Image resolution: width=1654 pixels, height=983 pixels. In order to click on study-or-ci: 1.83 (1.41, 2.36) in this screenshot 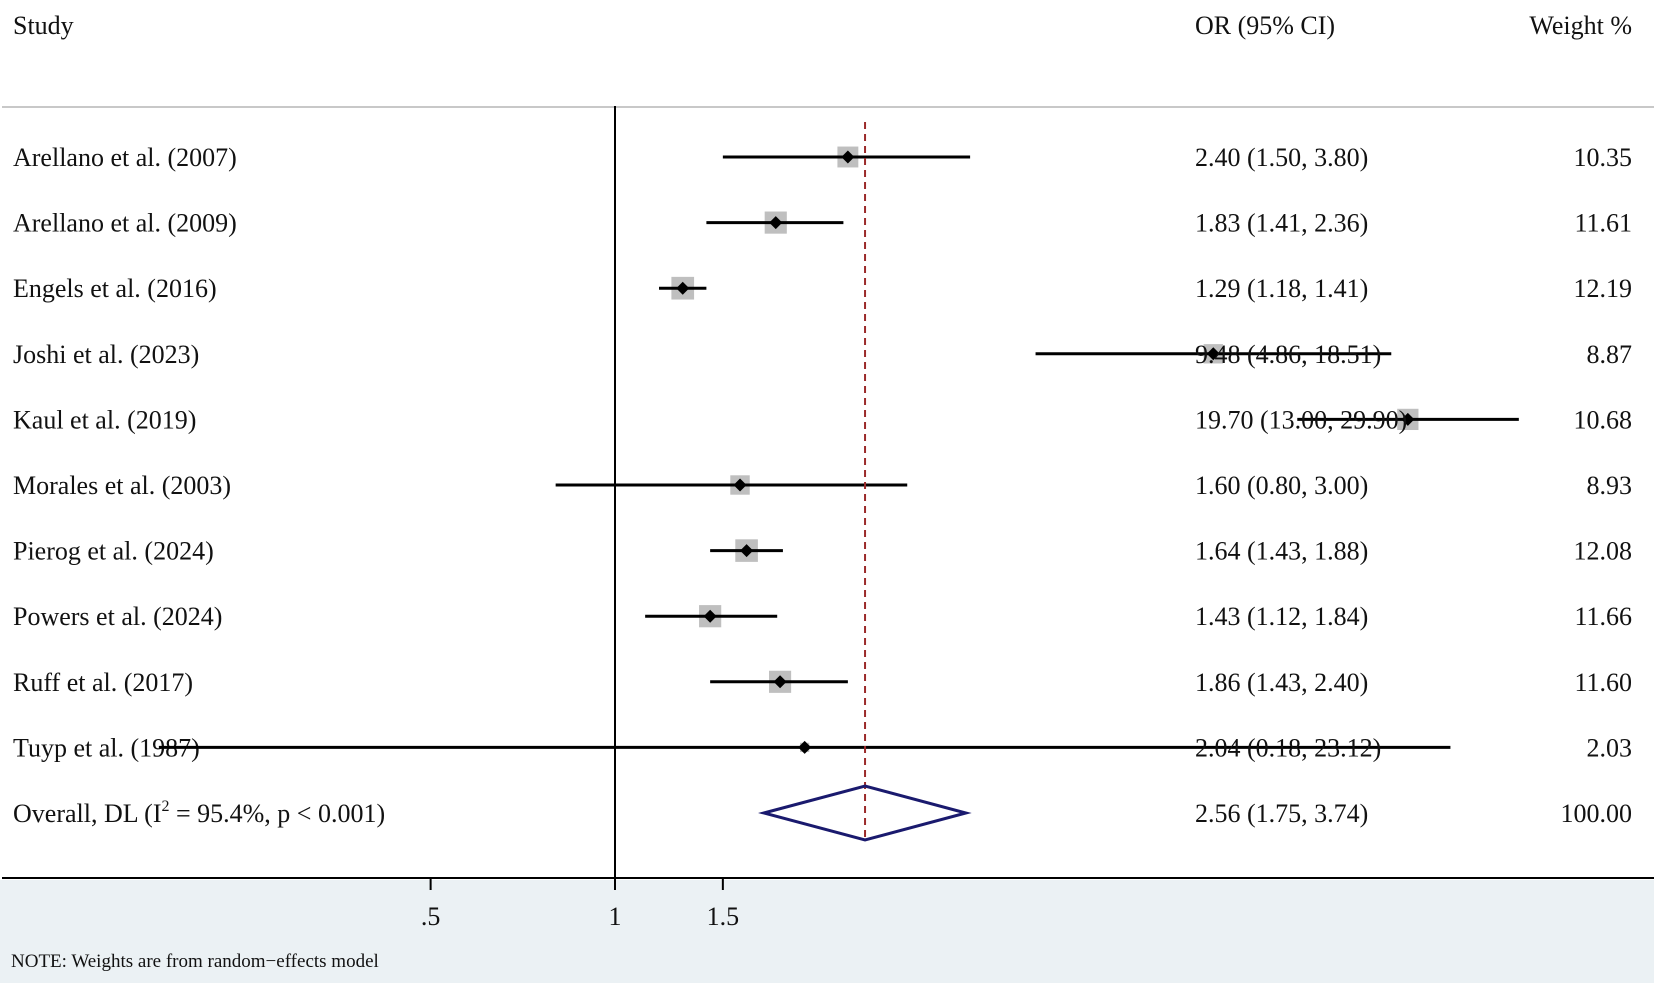, I will do `click(1281, 223)`.